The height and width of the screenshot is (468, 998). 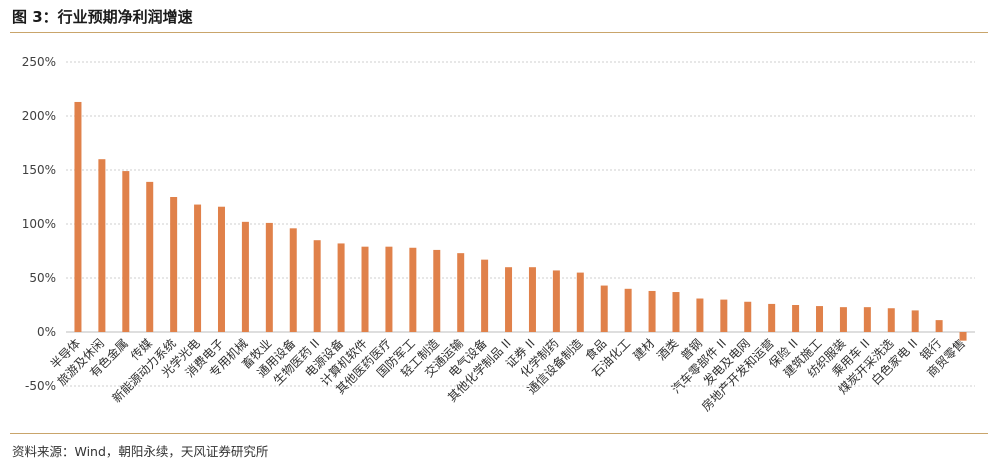 What do you see at coordinates (42, 278) in the screenshot?
I see `y-tick-label: 50%` at bounding box center [42, 278].